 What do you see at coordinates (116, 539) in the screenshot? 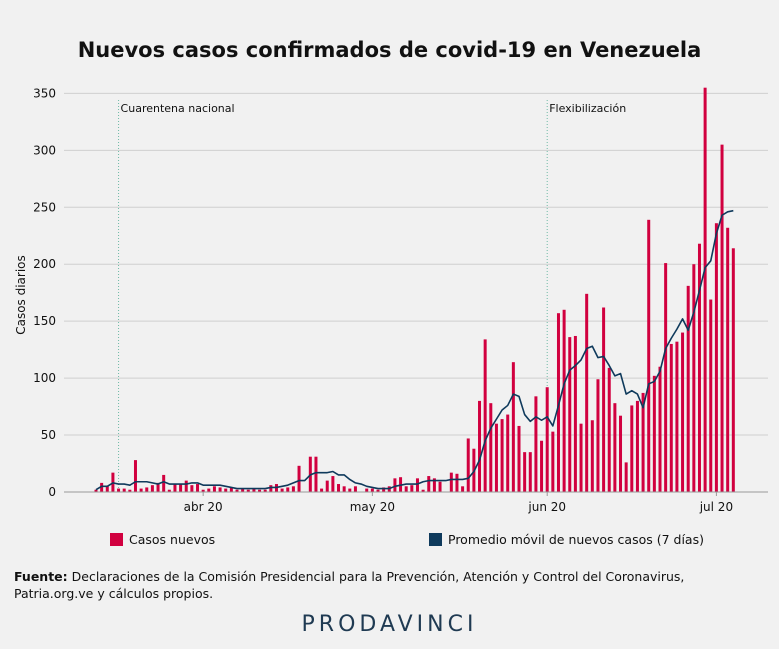
I see `legend-swatch-bars` at bounding box center [116, 539].